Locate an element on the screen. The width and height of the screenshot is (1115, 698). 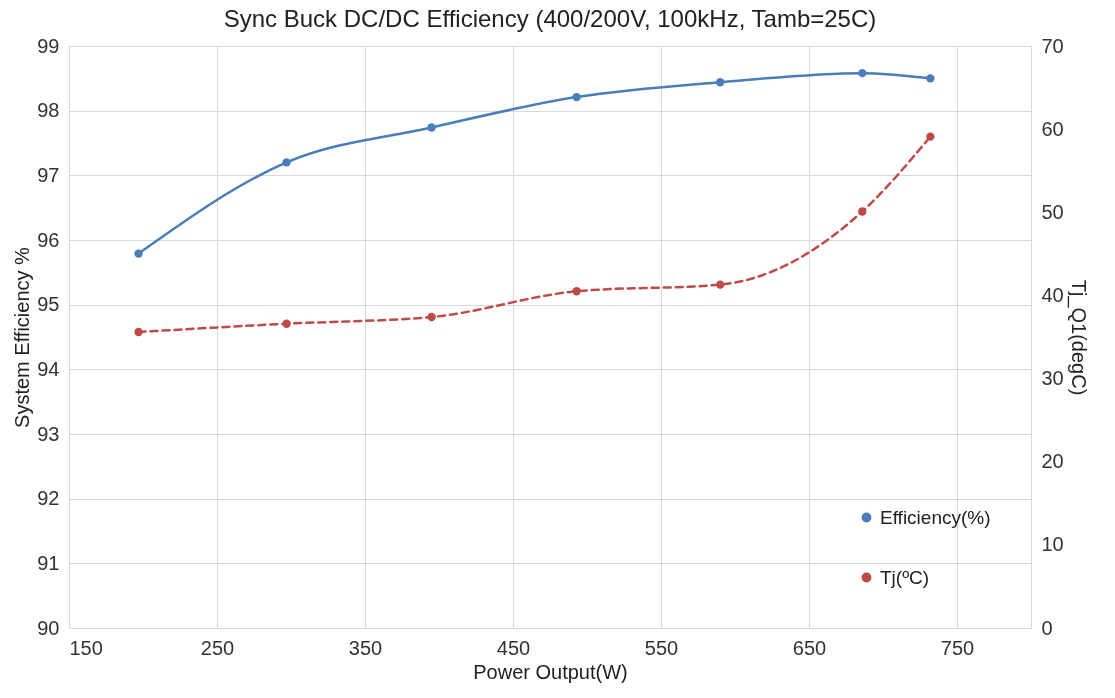
x-tick-label: 650 is located at coordinates (809, 647).